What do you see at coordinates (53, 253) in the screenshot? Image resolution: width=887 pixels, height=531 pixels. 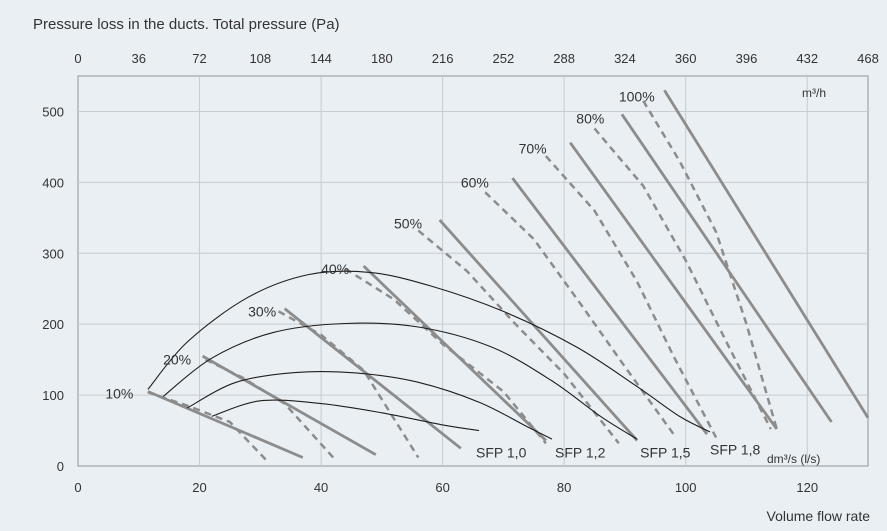 I see `y-tick-label: 300` at bounding box center [53, 253].